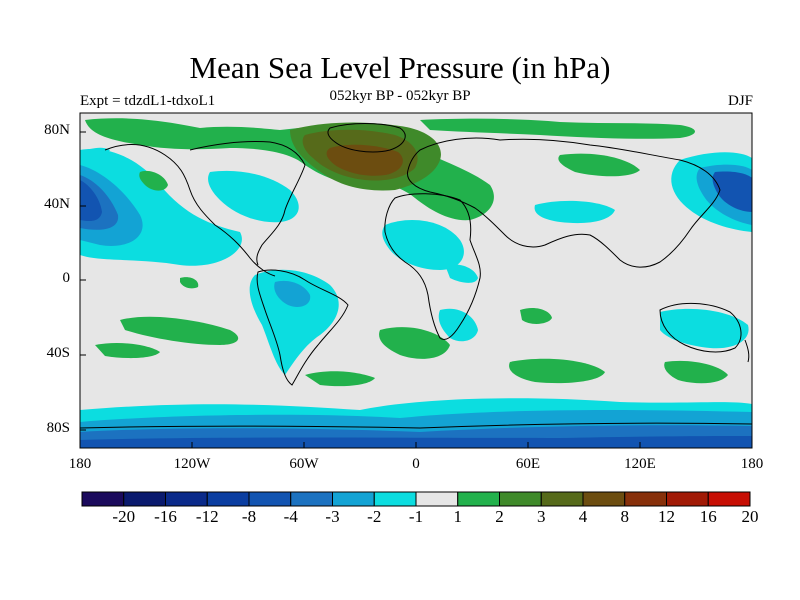 This screenshot has width=800, height=600. What do you see at coordinates (148, 101) in the screenshot?
I see `experiment-label: Expt = tdzdL1-tdxoL1` at bounding box center [148, 101].